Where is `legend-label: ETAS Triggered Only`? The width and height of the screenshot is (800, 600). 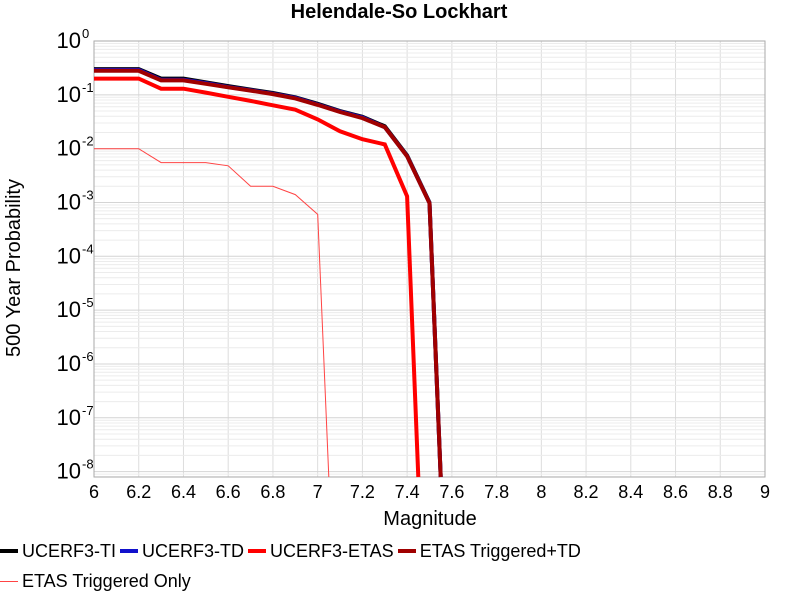
legend-label: ETAS Triggered Only is located at coordinates (106, 580).